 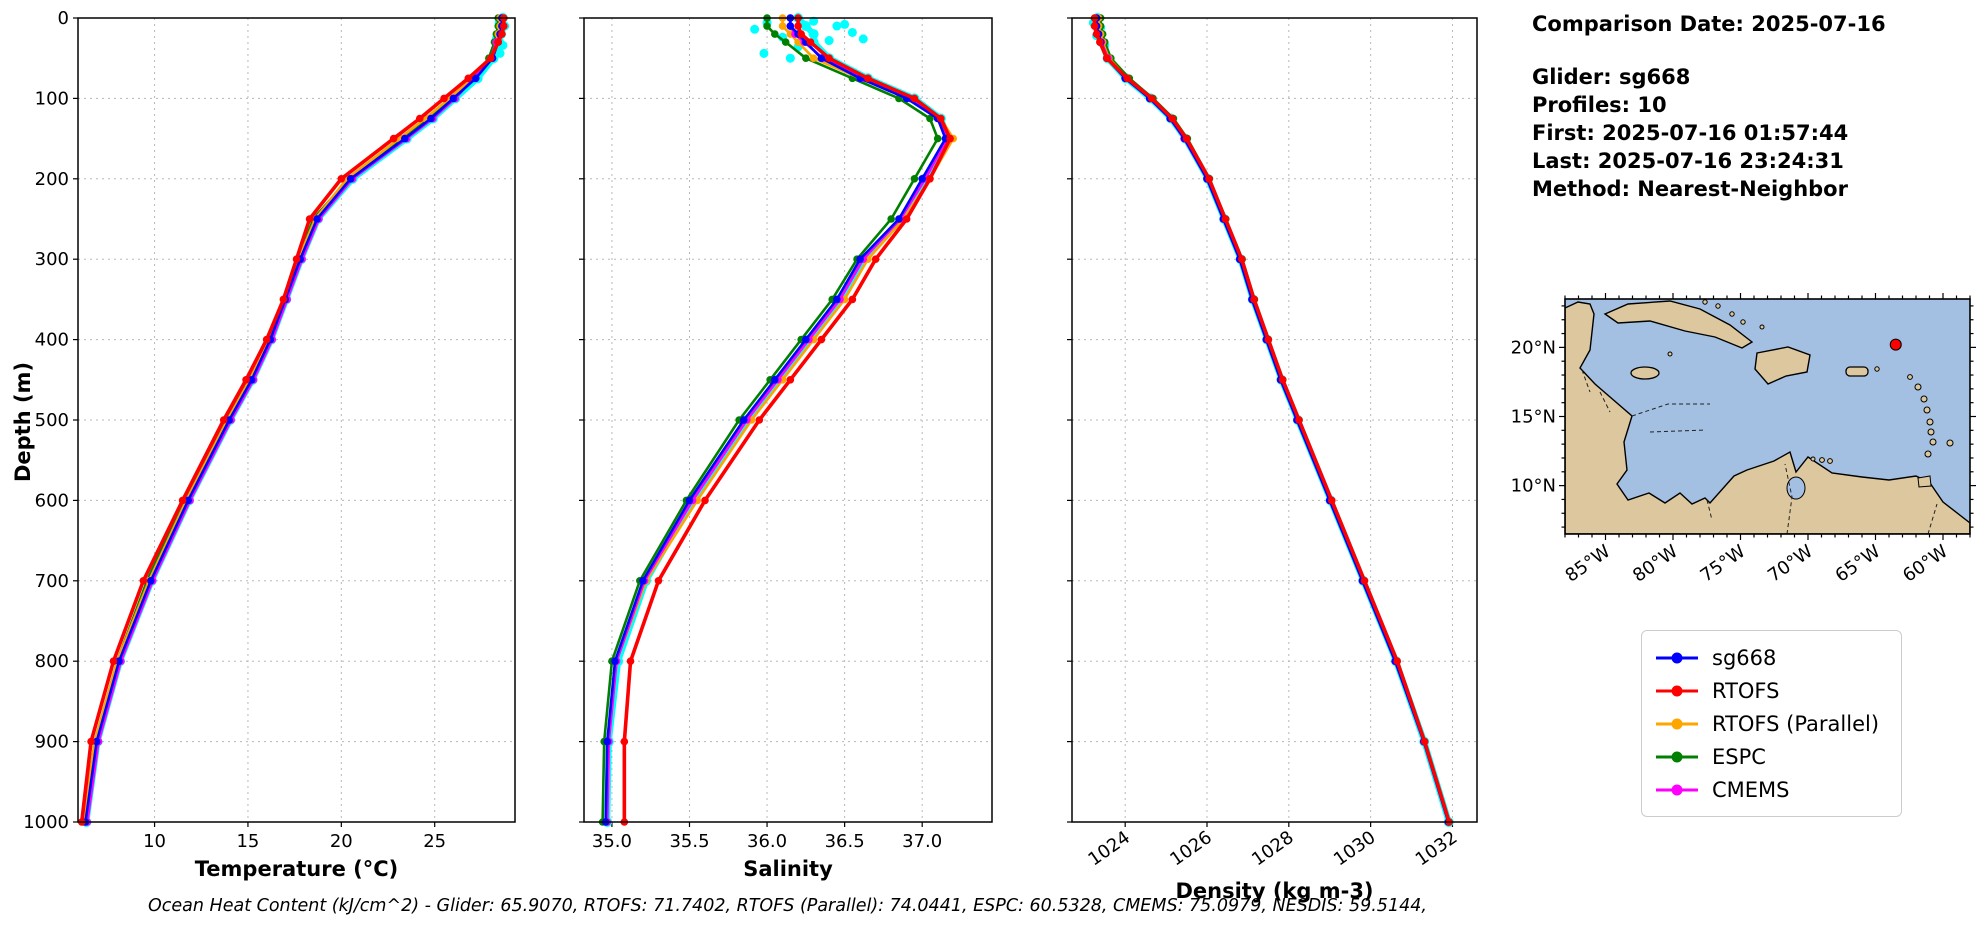 What do you see at coordinates (52, 179) in the screenshot?
I see `ytick-label: 200` at bounding box center [52, 179].